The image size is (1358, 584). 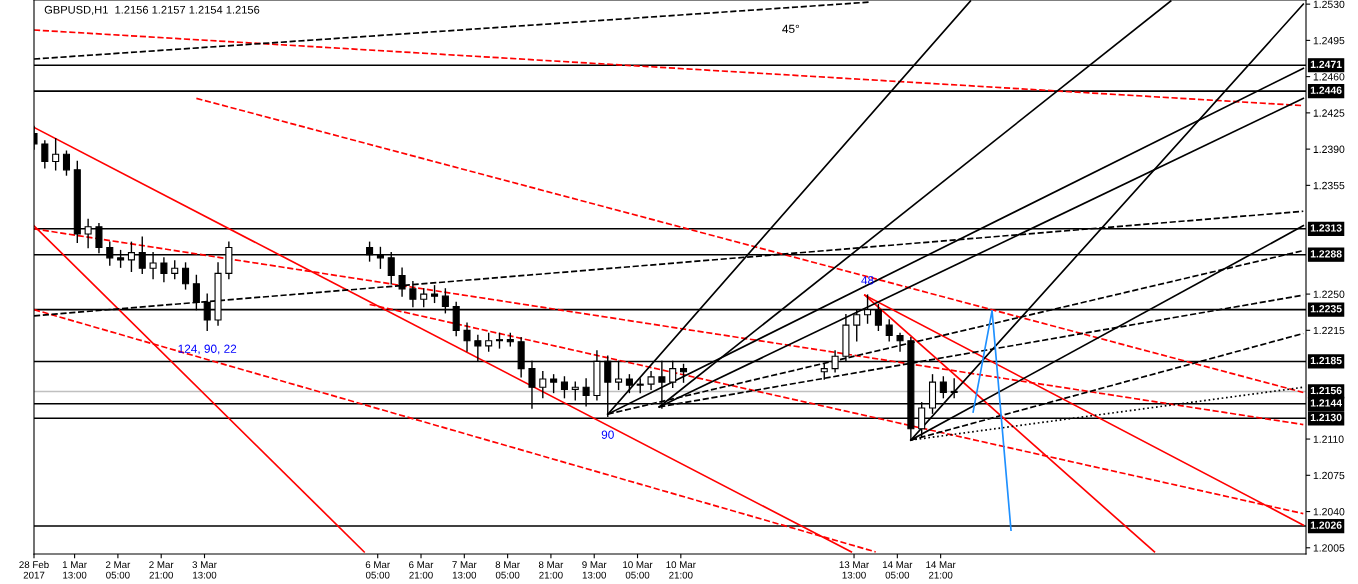 I want to click on ref-line-label: 1.2471, so click(x=1326, y=64).